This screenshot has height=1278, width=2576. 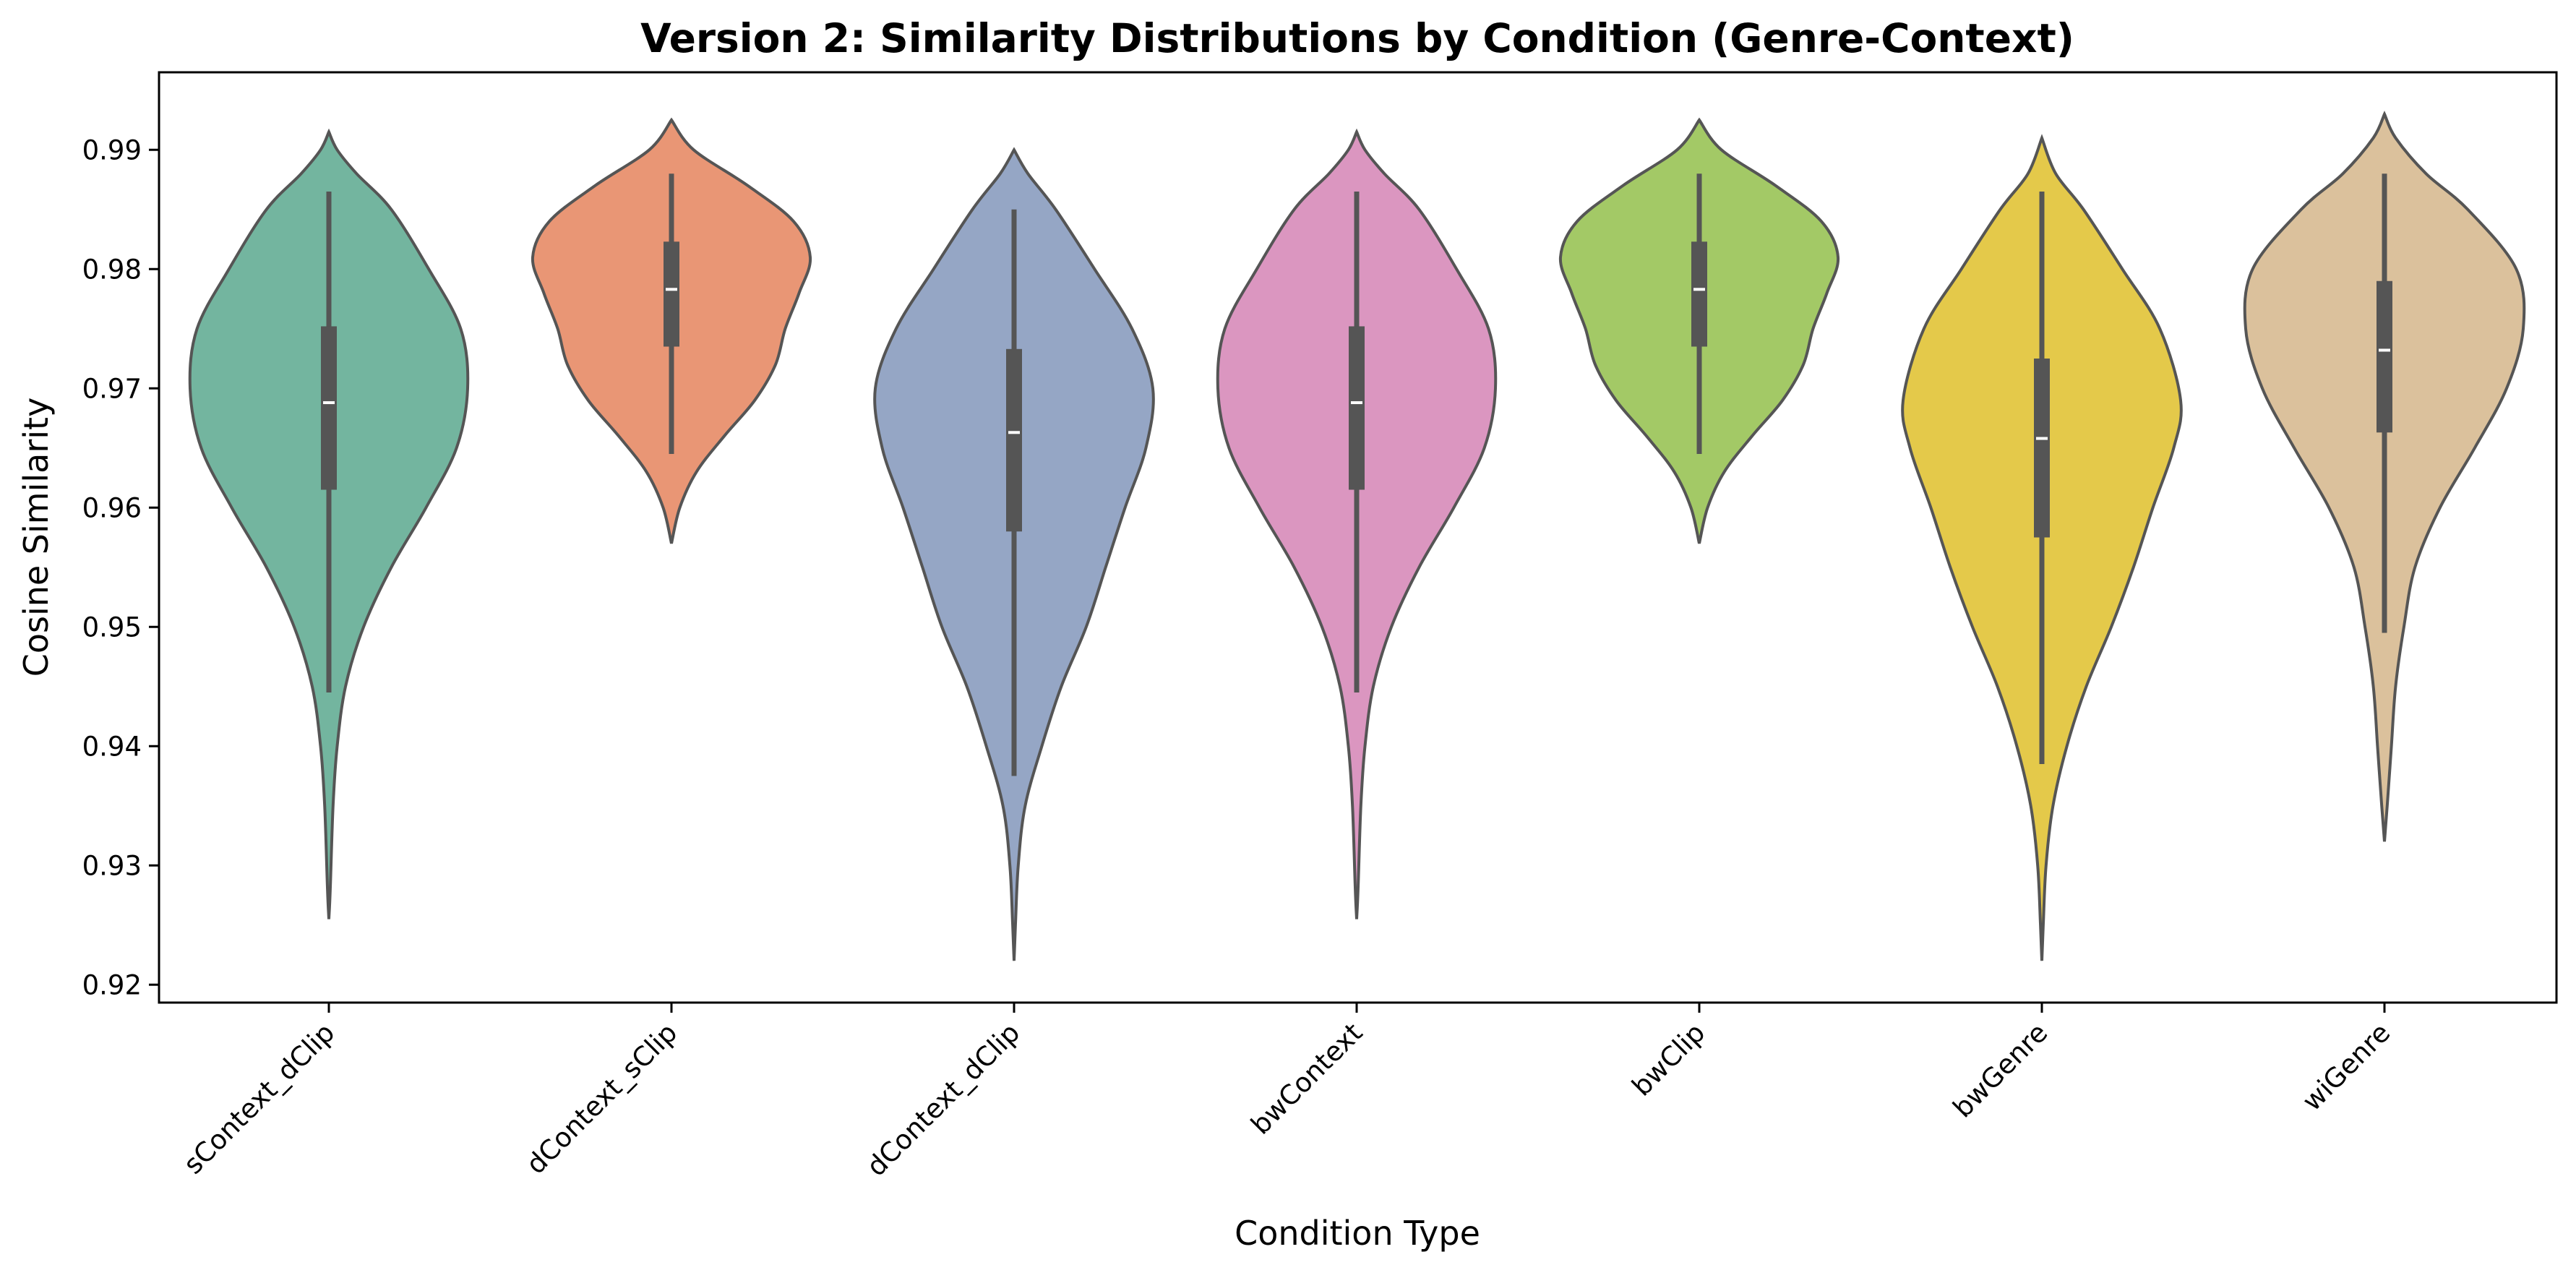 I want to click on y-tick-label: 0.94, so click(x=112, y=746).